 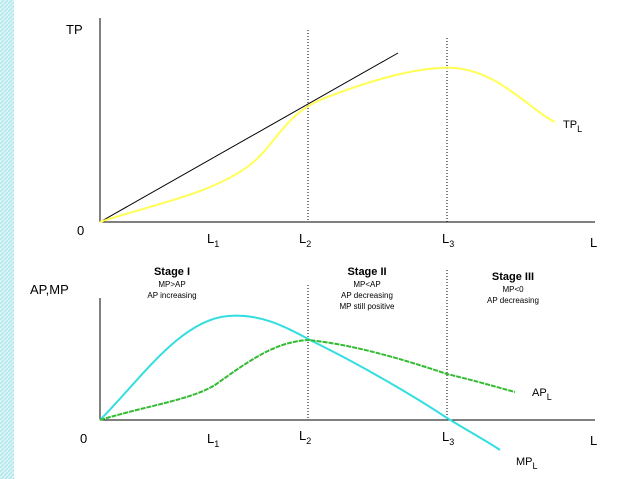 What do you see at coordinates (307, 379) in the screenshot?
I see `ap-curve` at bounding box center [307, 379].